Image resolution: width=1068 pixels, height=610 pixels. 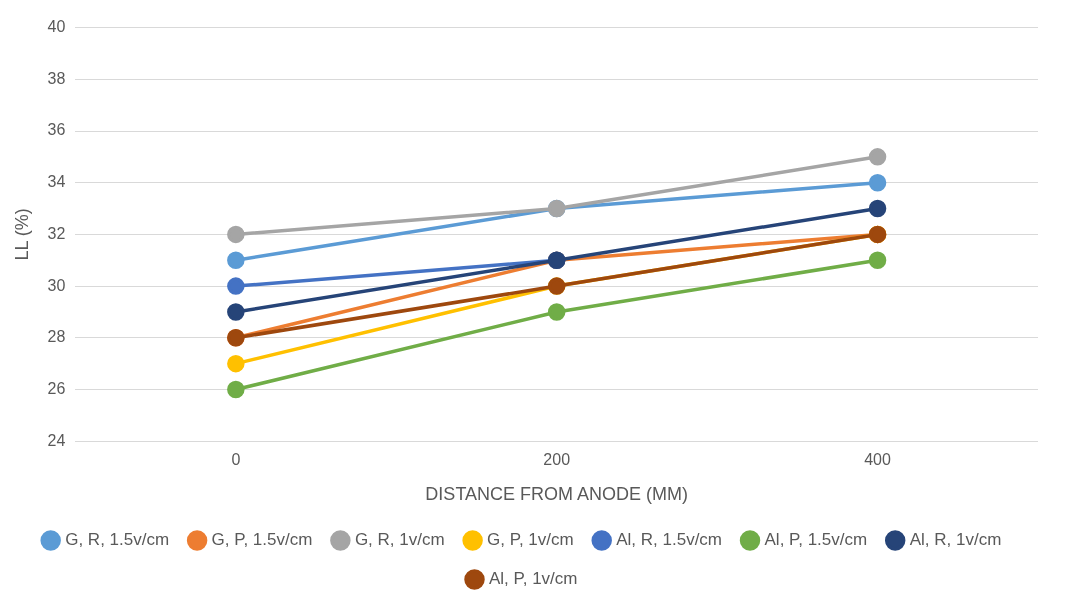 What do you see at coordinates (56, 233) in the screenshot?
I see `y-tick-label: 32` at bounding box center [56, 233].